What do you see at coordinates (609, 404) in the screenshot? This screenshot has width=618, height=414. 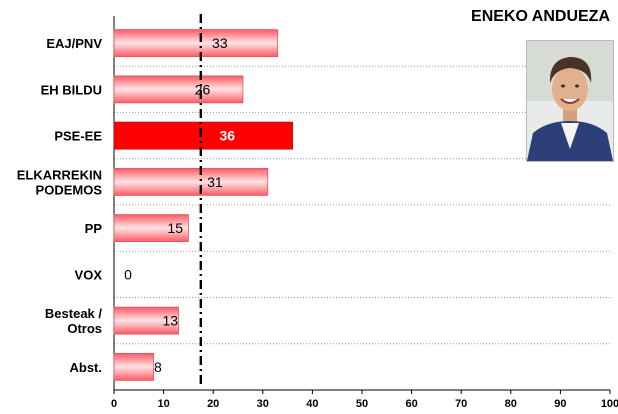 I see `x-tick-label: 100` at bounding box center [609, 404].